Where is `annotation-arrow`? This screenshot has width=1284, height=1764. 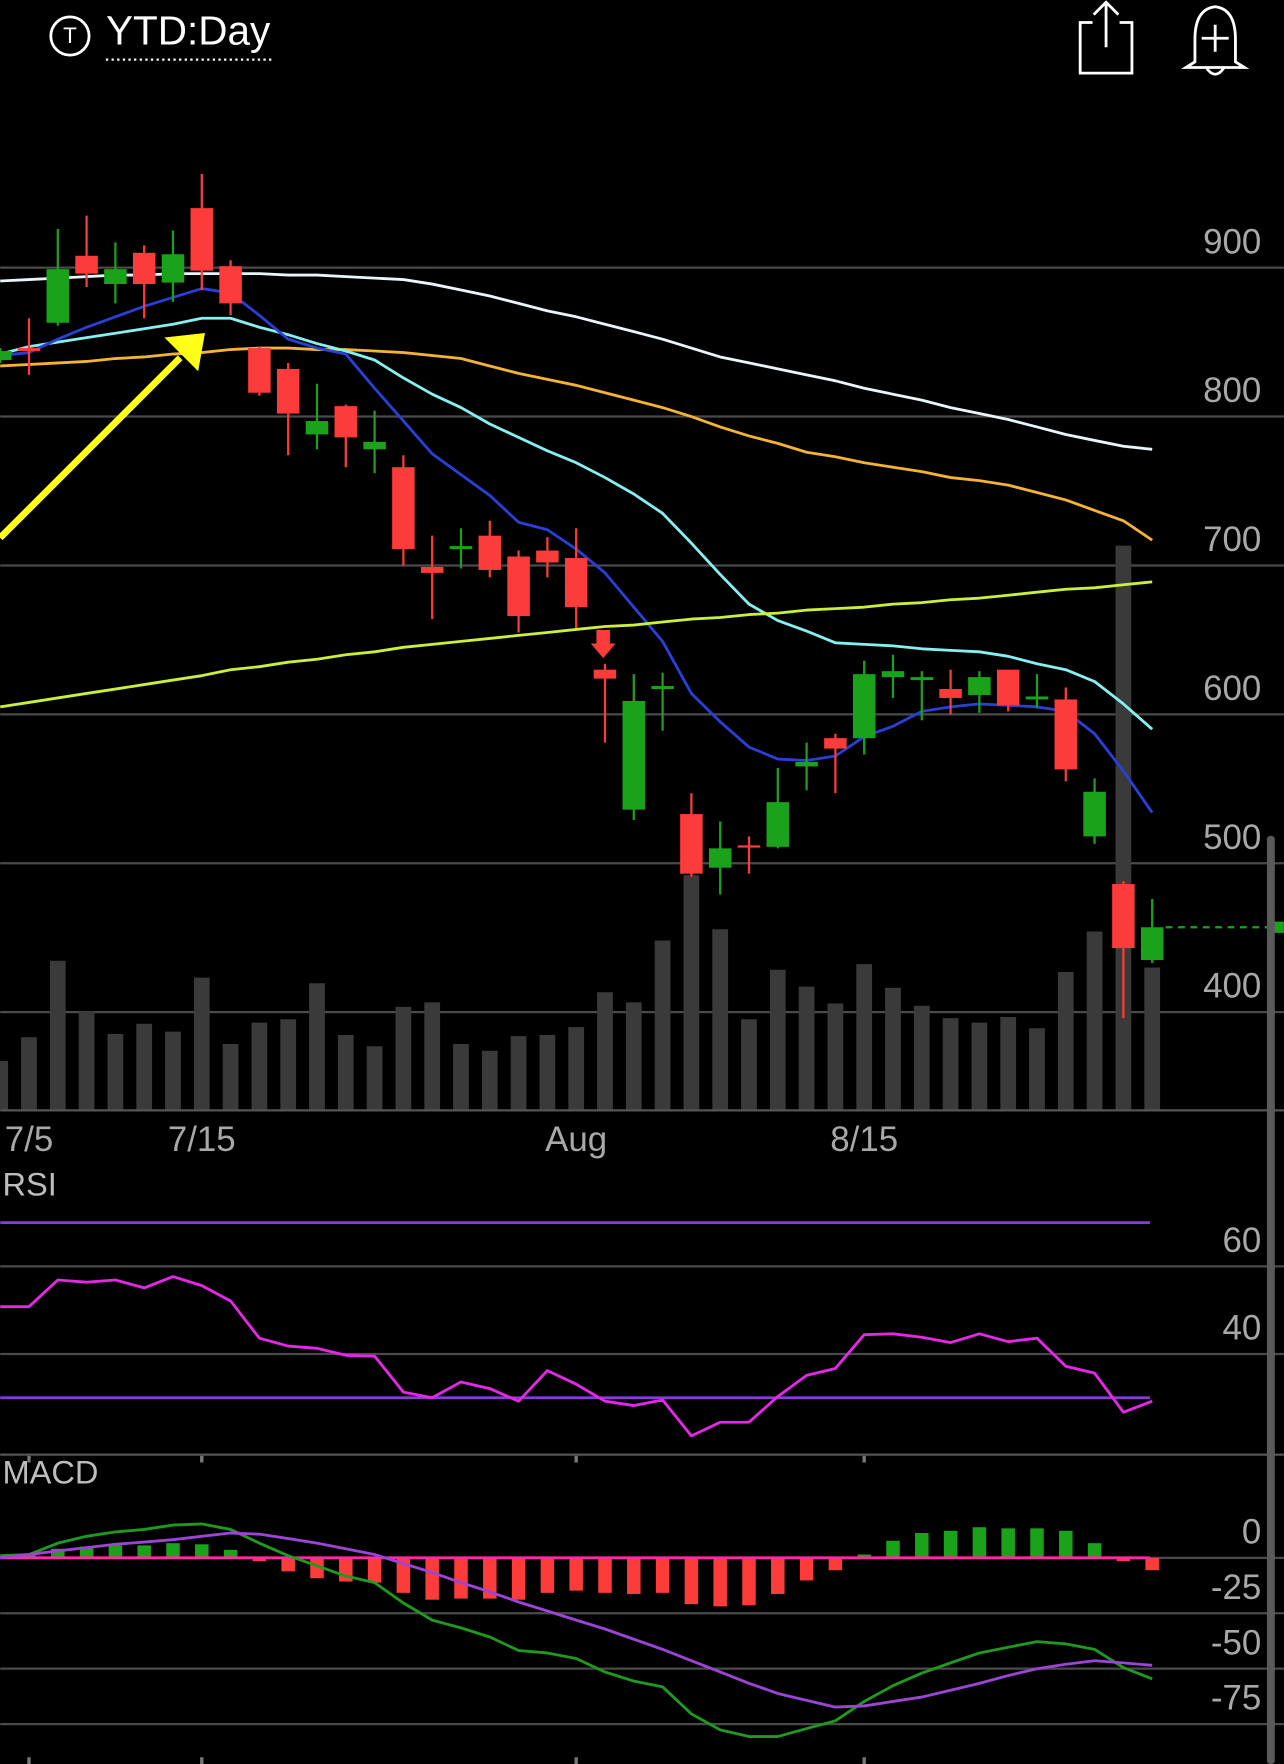
annotation-arrow is located at coordinates (91, 448).